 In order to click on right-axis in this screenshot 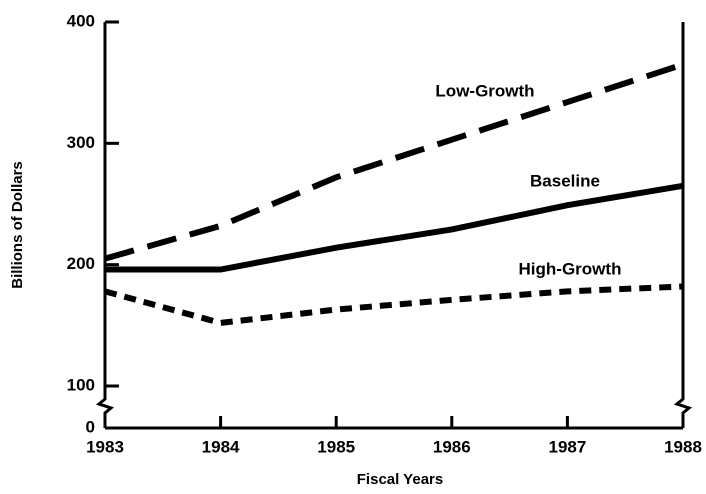, I will do `click(683, 225)`.